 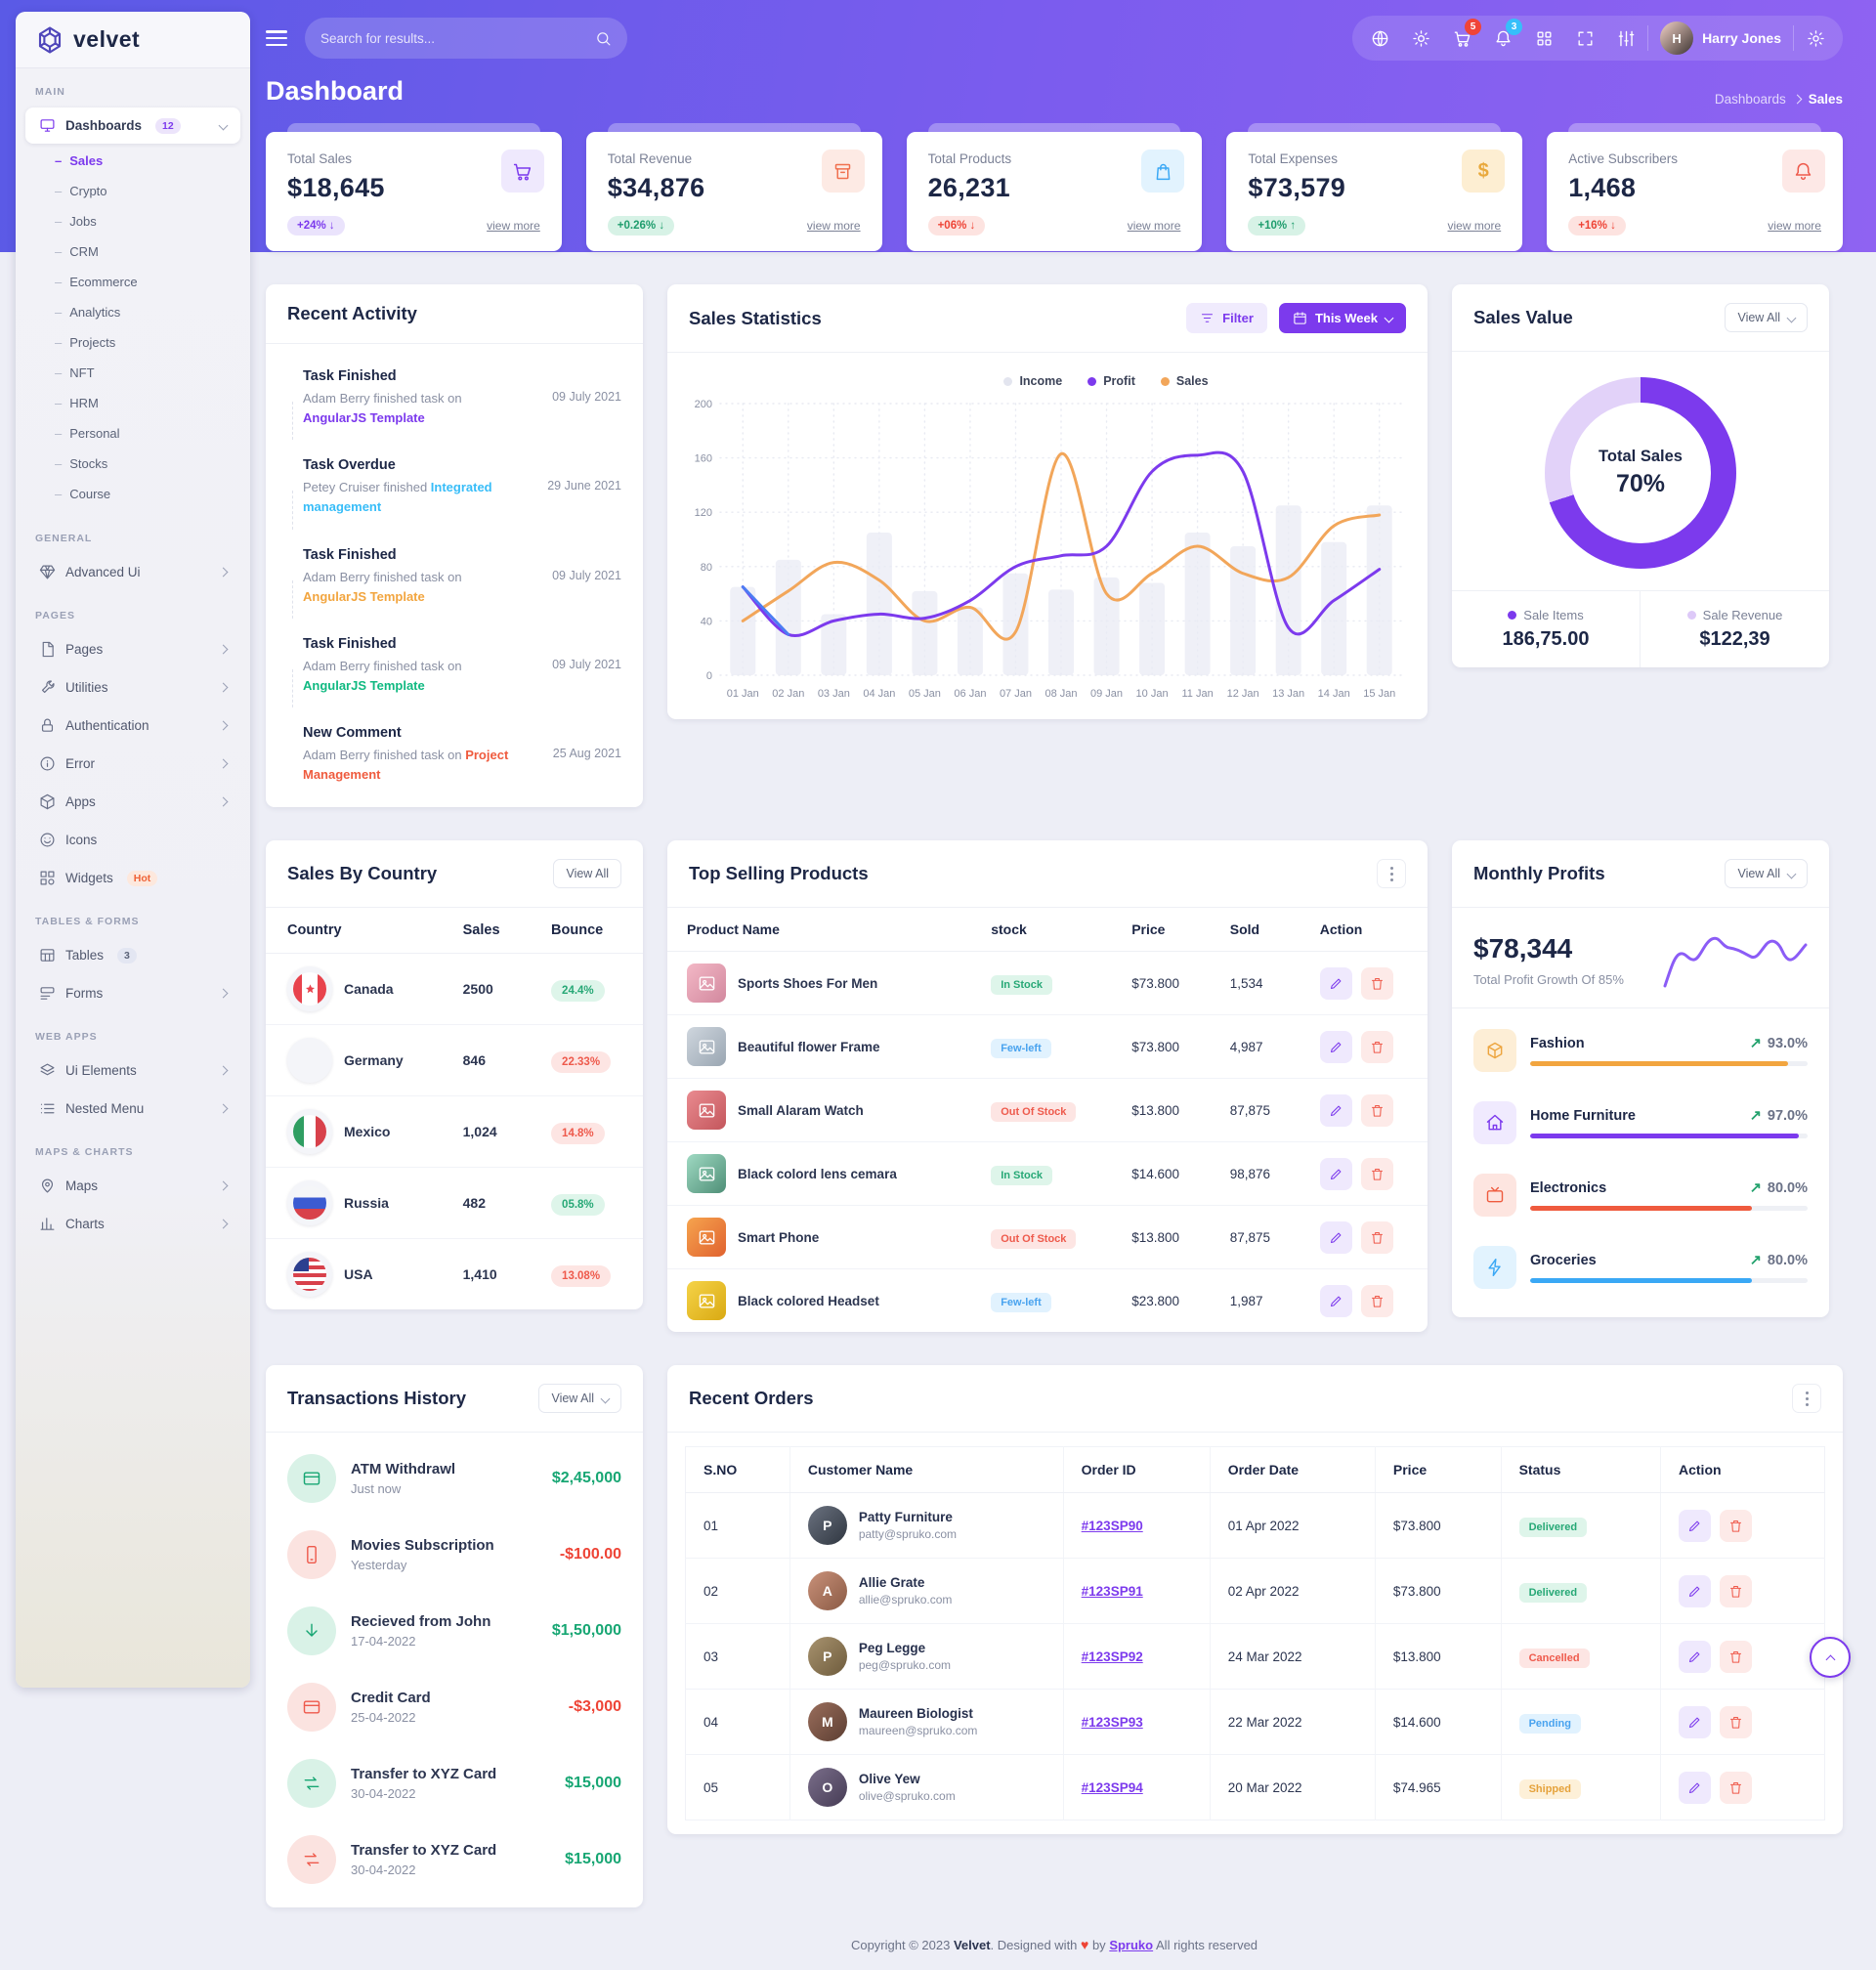 What do you see at coordinates (132, 1070) in the screenshot?
I see `sidebar-item-ui-elements: Ui Elements` at bounding box center [132, 1070].